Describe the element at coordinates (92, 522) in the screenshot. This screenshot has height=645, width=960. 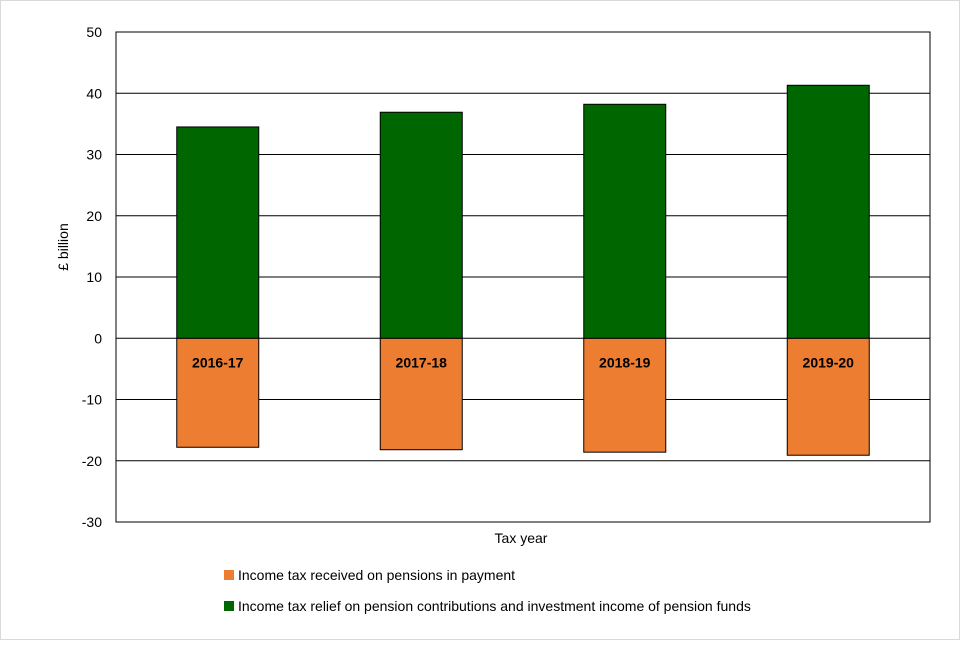
I see `y-tick-label: -30` at that location.